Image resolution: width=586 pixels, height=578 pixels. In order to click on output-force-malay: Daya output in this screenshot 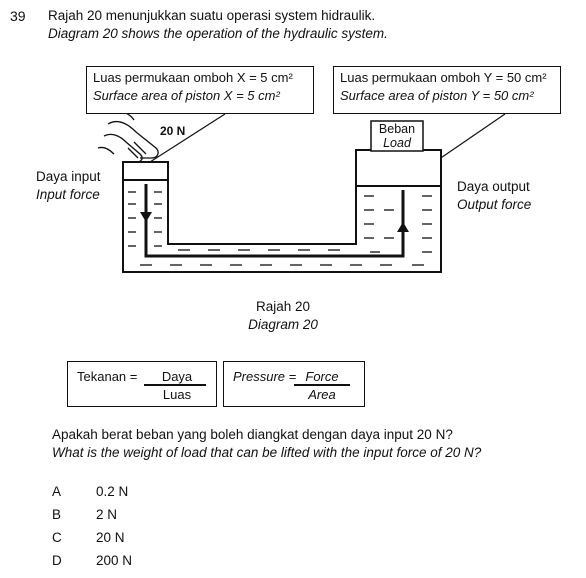, I will do `click(493, 186)`.